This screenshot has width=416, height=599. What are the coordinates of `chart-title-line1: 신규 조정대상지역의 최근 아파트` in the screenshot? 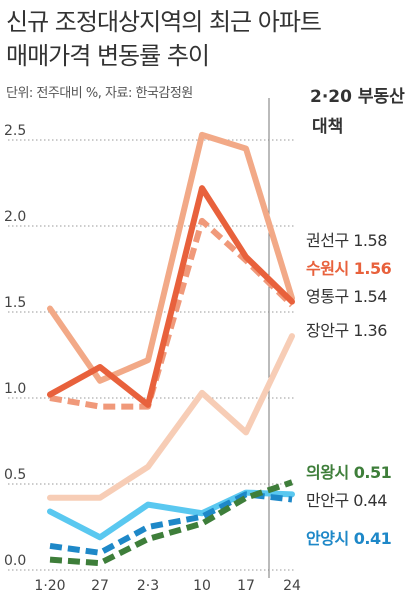 It's located at (164, 22).